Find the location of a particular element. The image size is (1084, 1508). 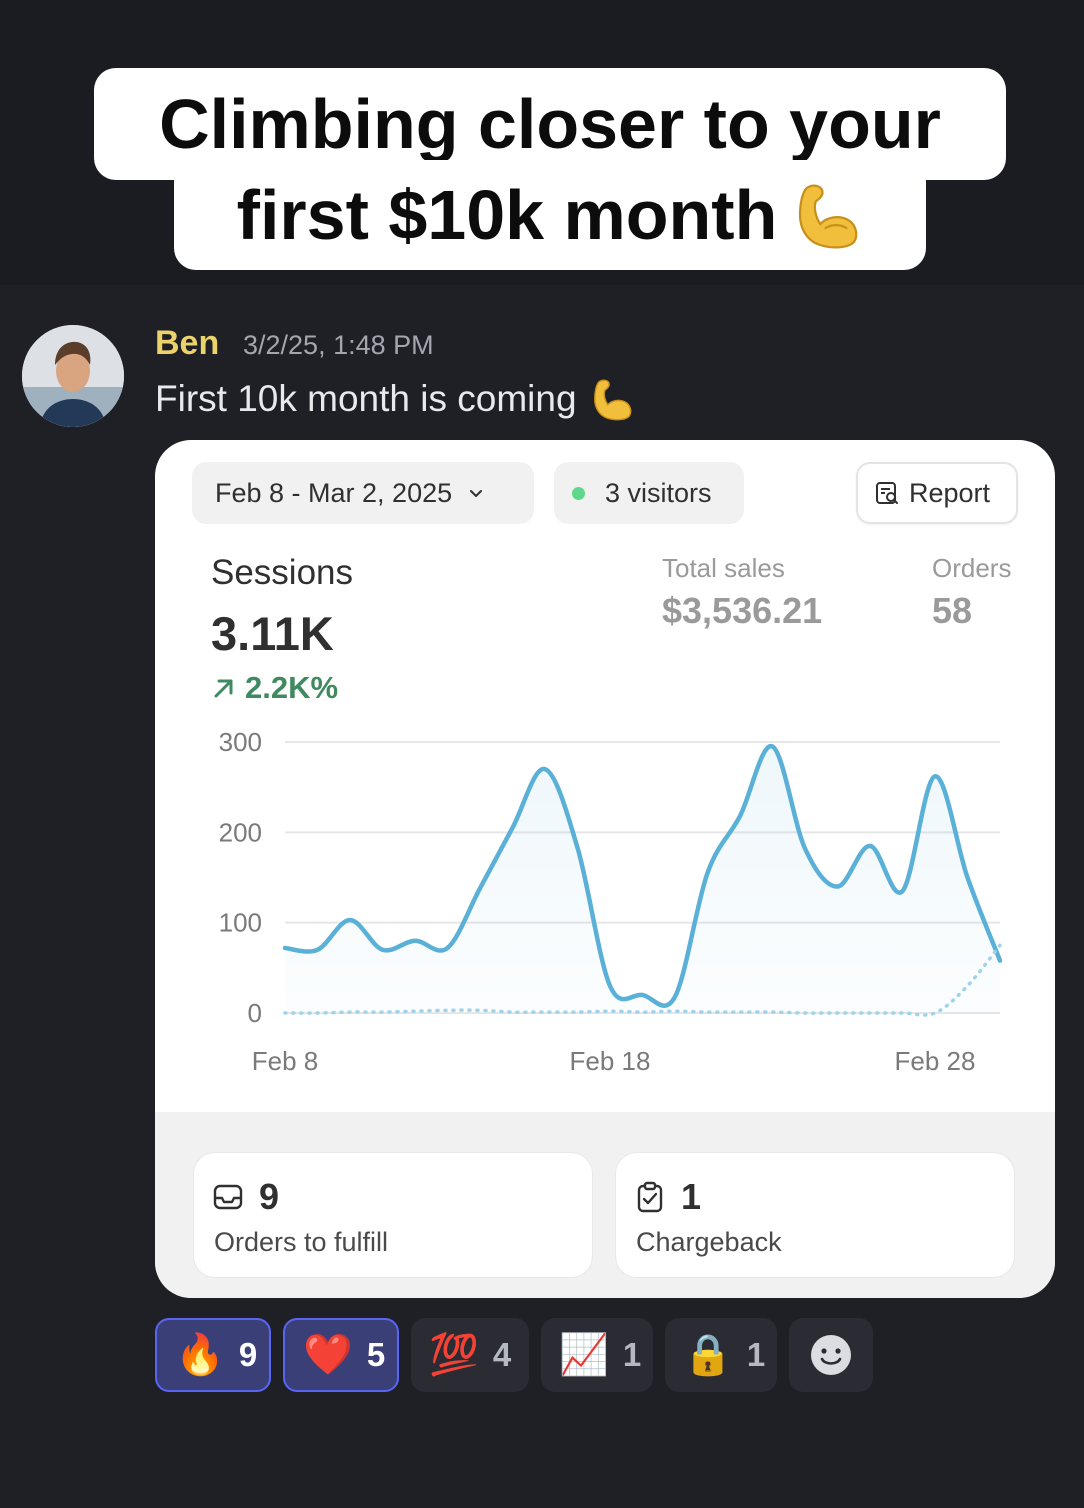

y-tick-label: 100 is located at coordinates (240, 923).